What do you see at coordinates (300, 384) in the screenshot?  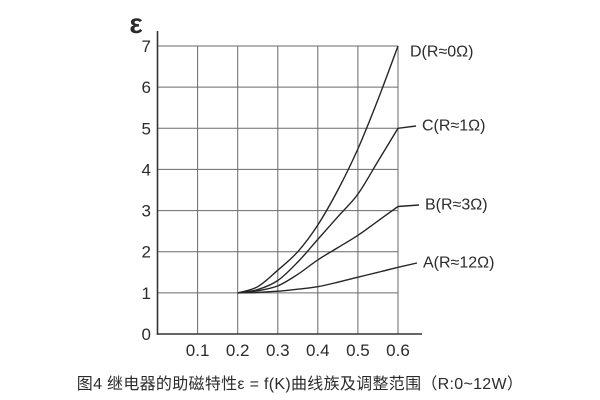 I see `figure-caption: 图4 继电器的助磁特性ε = f(K)曲线族及调整范围（R:0~12W）` at bounding box center [300, 384].